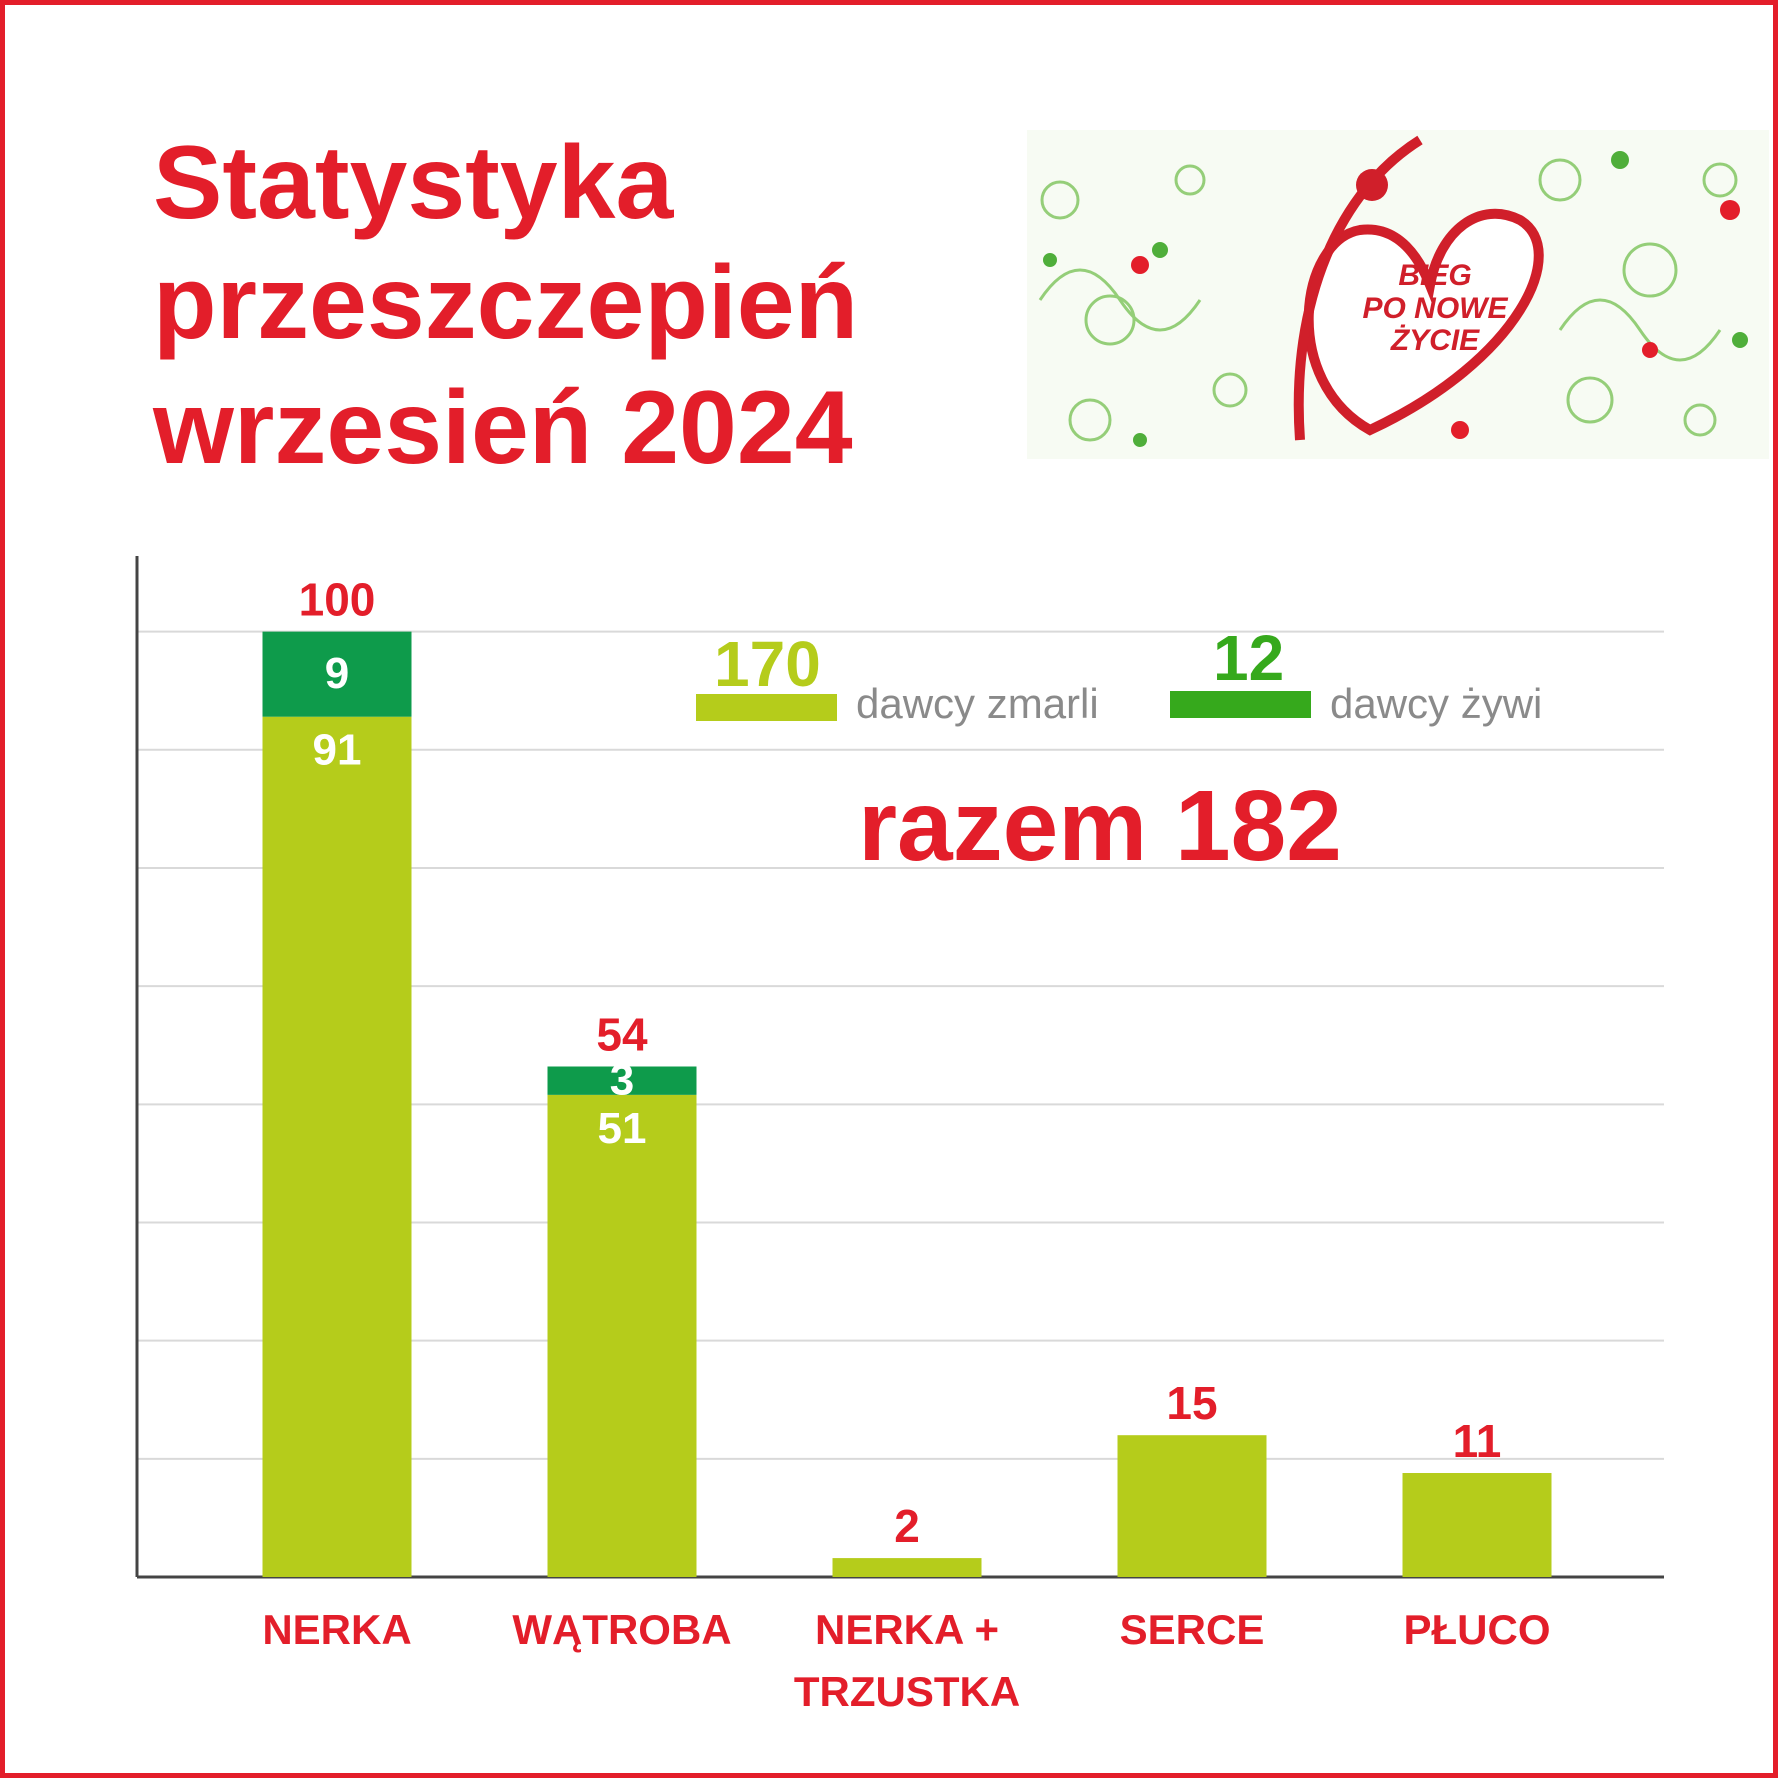 Image resolution: width=1778 pixels, height=1778 pixels. Describe the element at coordinates (505, 303) in the screenshot. I see `title-line: przeszczepień` at that location.